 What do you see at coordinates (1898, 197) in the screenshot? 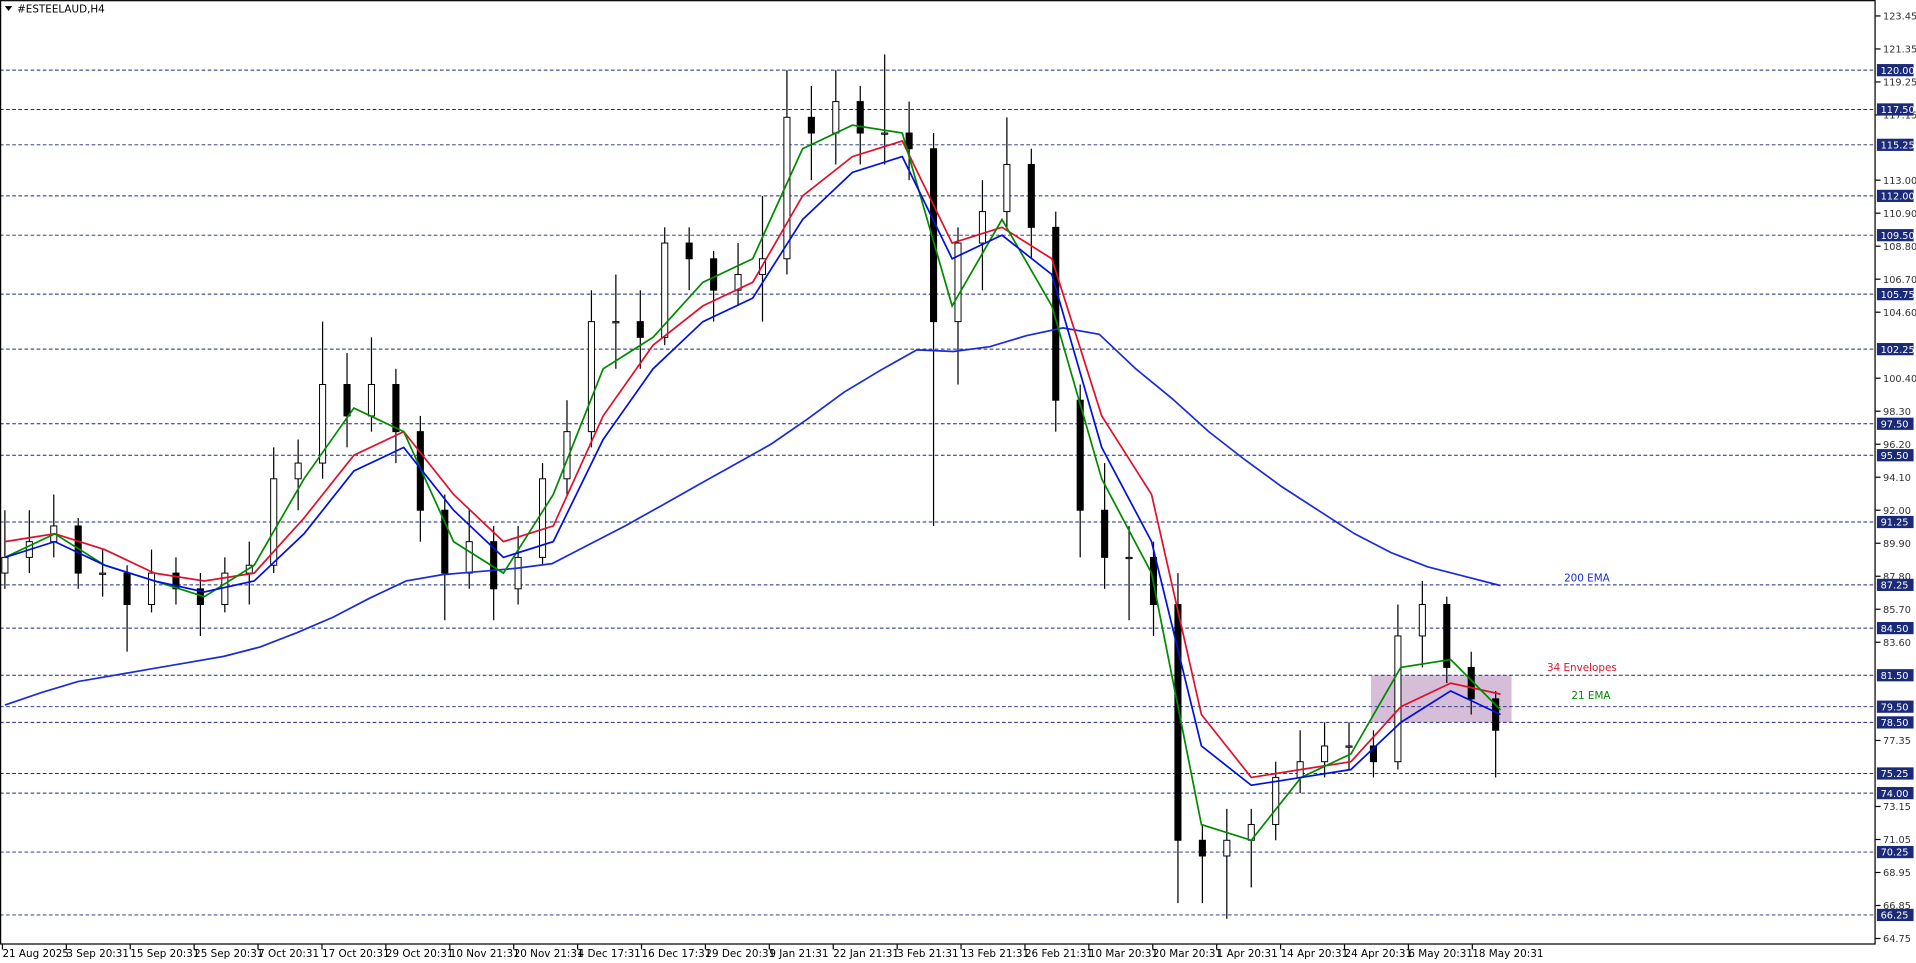
I see `level-label: 112.00` at bounding box center [1898, 197].